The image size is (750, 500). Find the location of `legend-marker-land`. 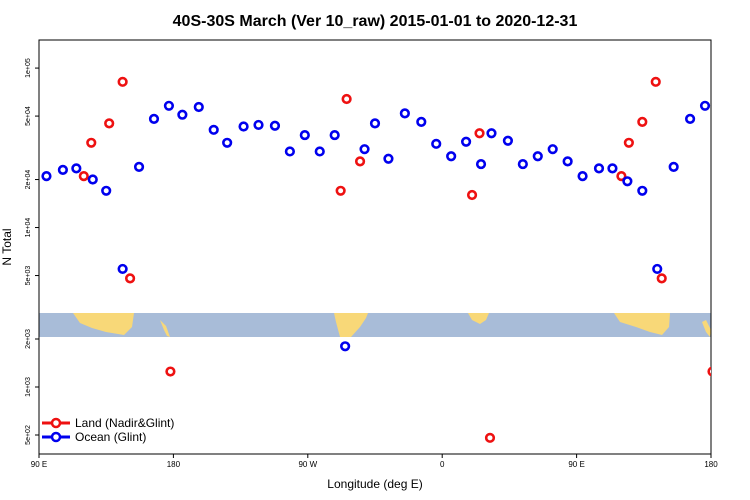

legend-marker-land is located at coordinates (56, 423).